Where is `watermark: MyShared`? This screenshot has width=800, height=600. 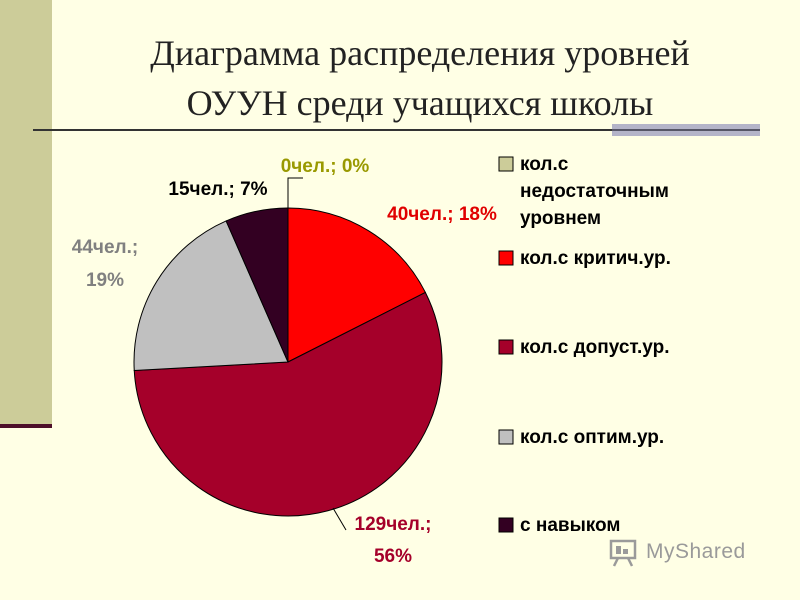 watermark: MyShared is located at coordinates (688, 554).